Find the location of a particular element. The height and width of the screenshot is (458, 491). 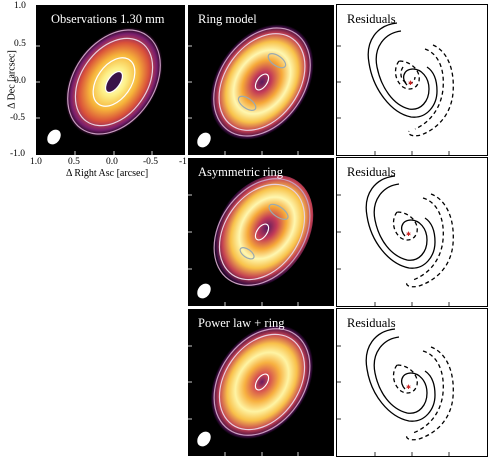

ring-model-image is located at coordinates (261, 80).